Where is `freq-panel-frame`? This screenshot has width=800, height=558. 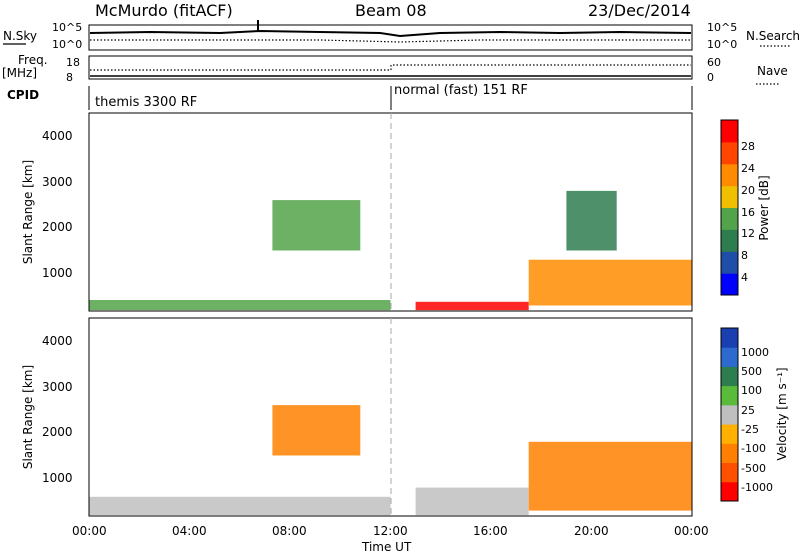
freq-panel-frame is located at coordinates (390, 67).